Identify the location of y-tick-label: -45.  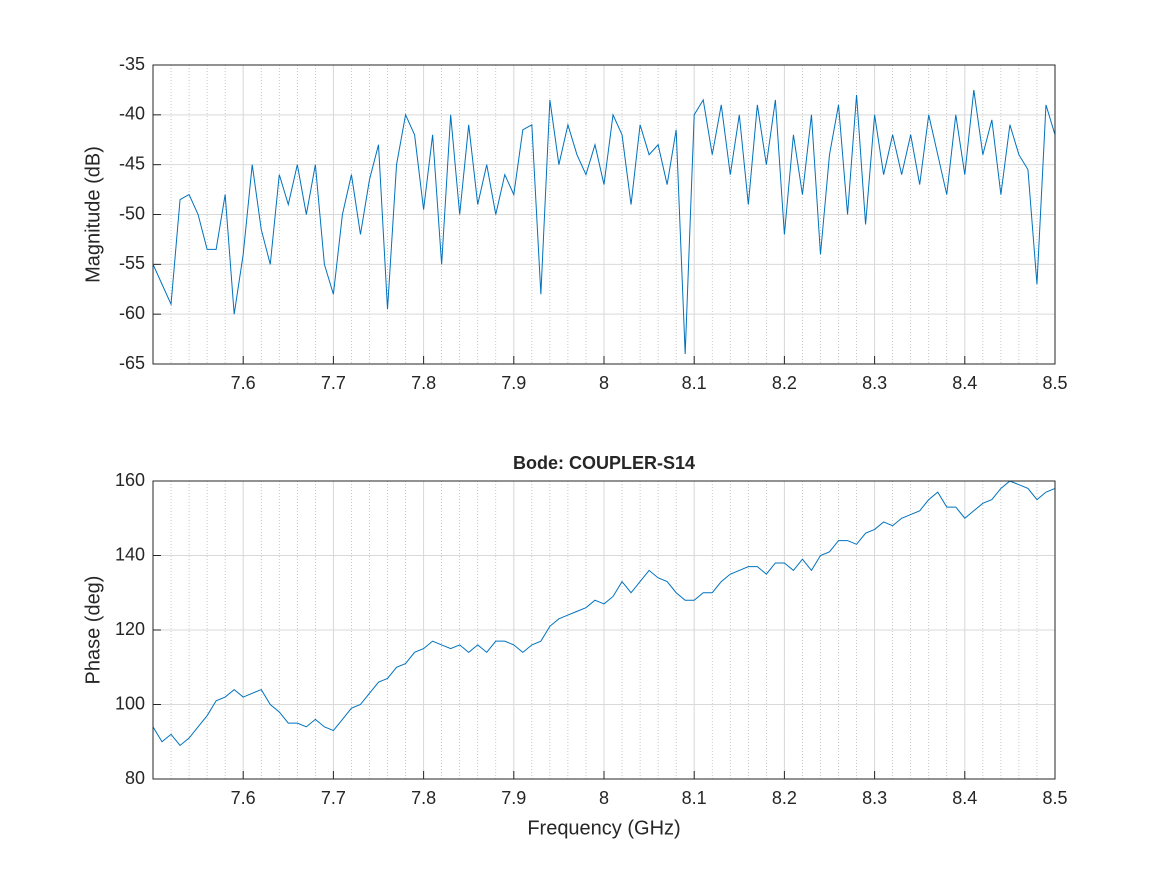
(132, 163).